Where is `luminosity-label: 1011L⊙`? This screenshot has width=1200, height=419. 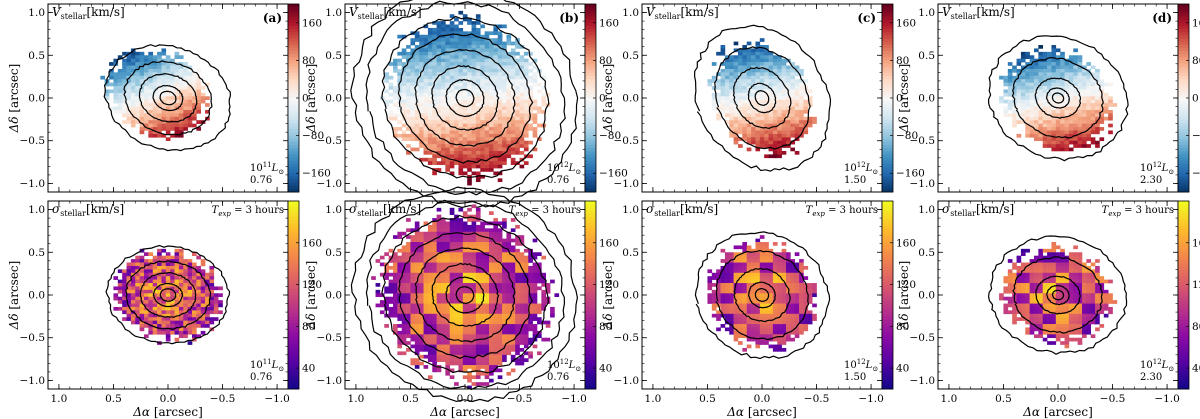
luminosity-label: 1011L⊙ is located at coordinates (267, 365).